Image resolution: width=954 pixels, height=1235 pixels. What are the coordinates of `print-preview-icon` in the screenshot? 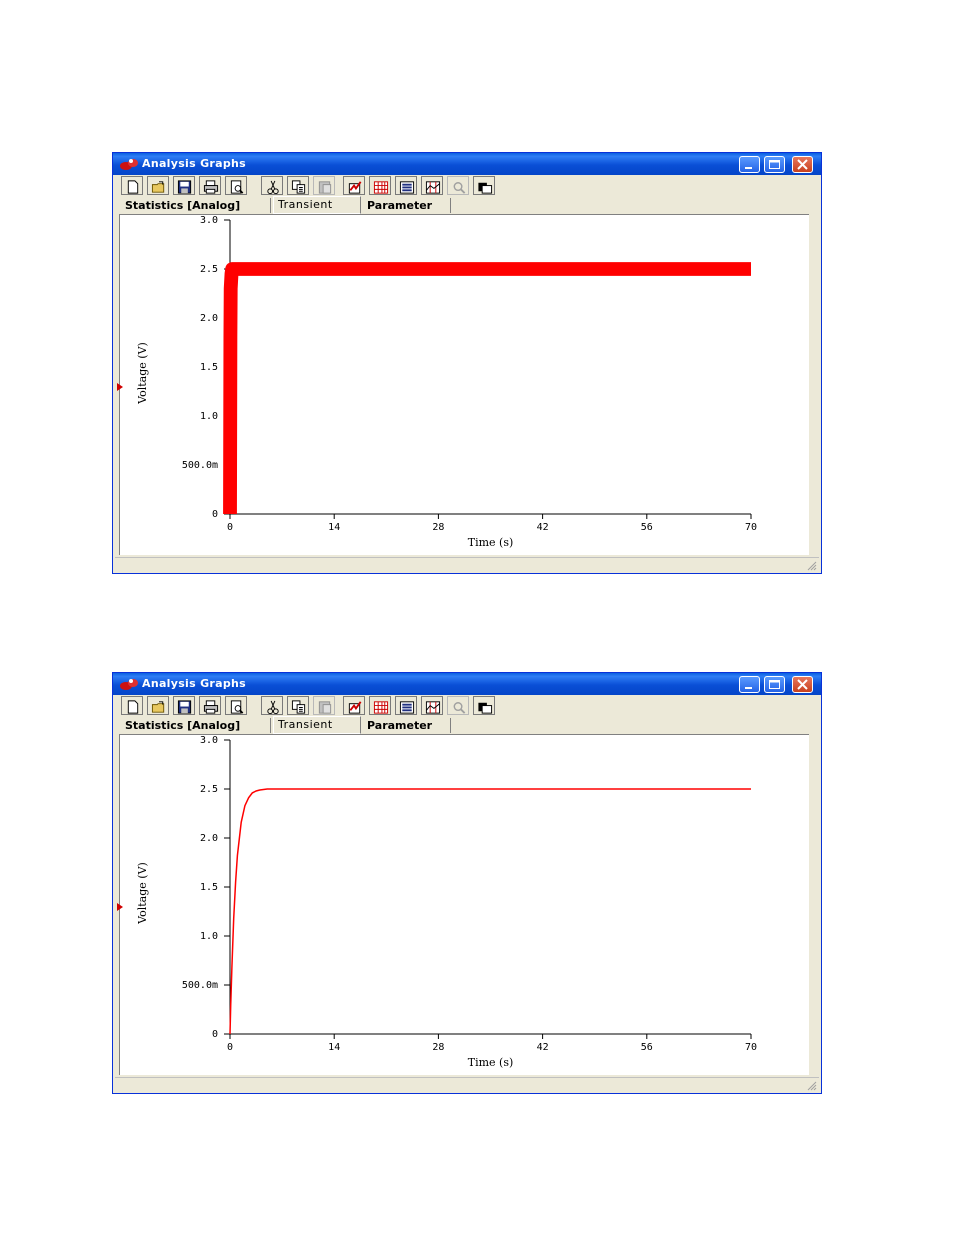 It's located at (237, 707).